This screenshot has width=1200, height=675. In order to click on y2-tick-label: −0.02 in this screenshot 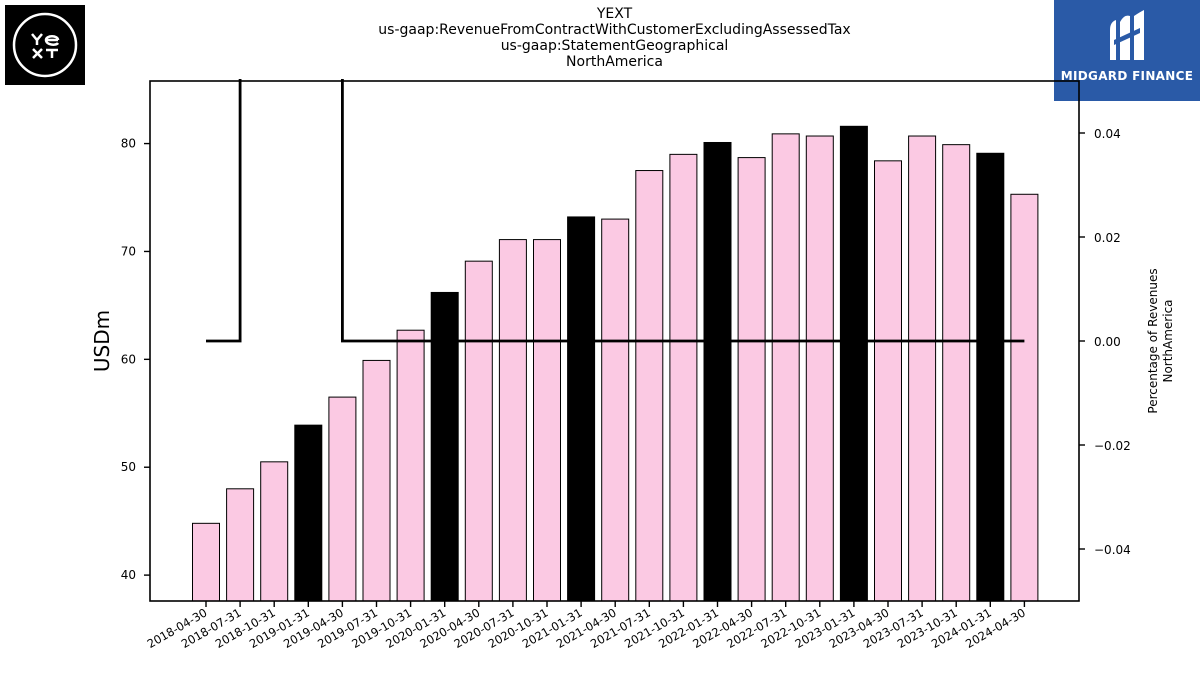, I will do `click(1112, 446)`.